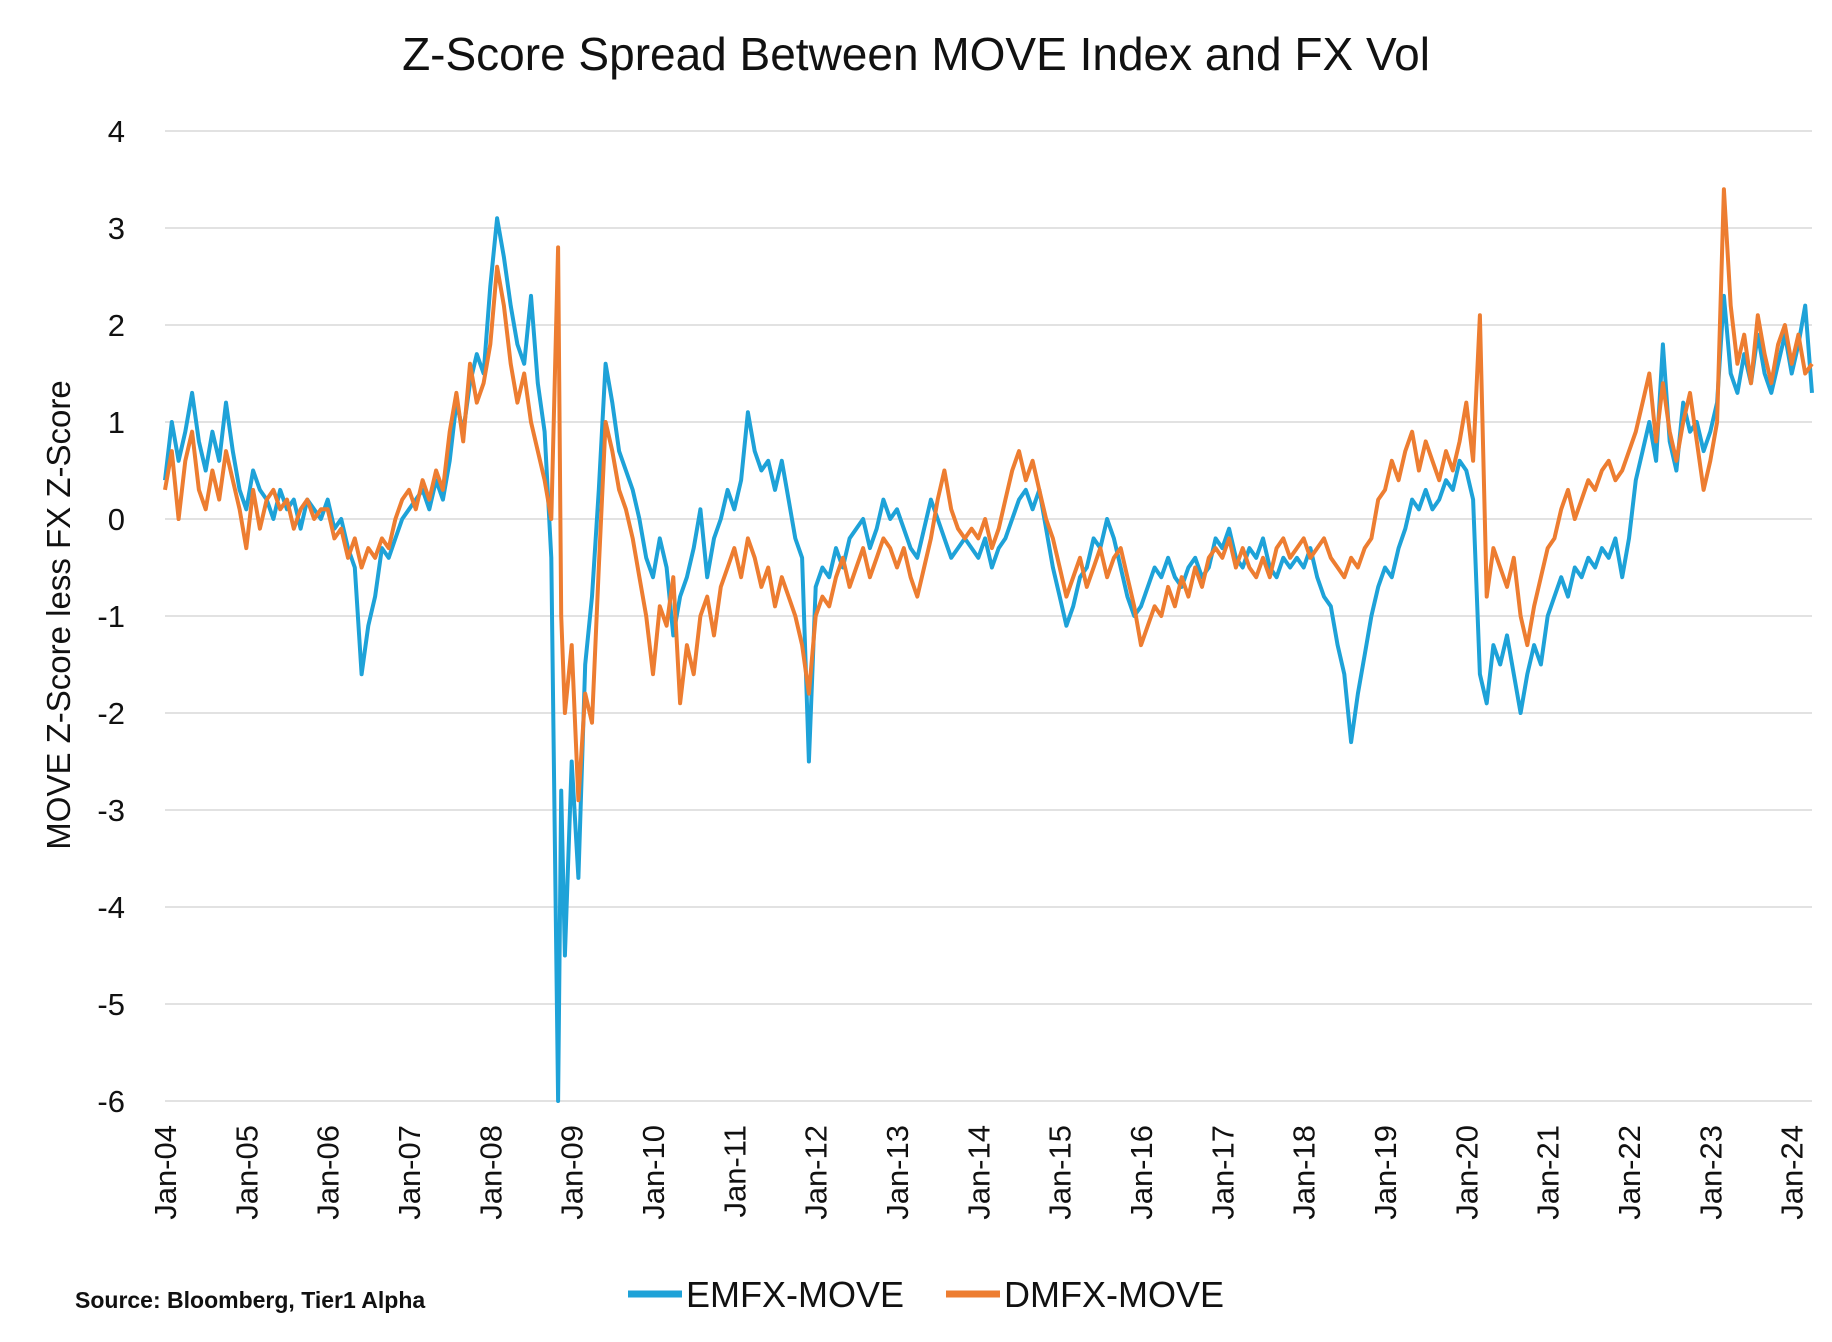  I want to click on x-tick-label: Jan-04, so click(165, 1172).